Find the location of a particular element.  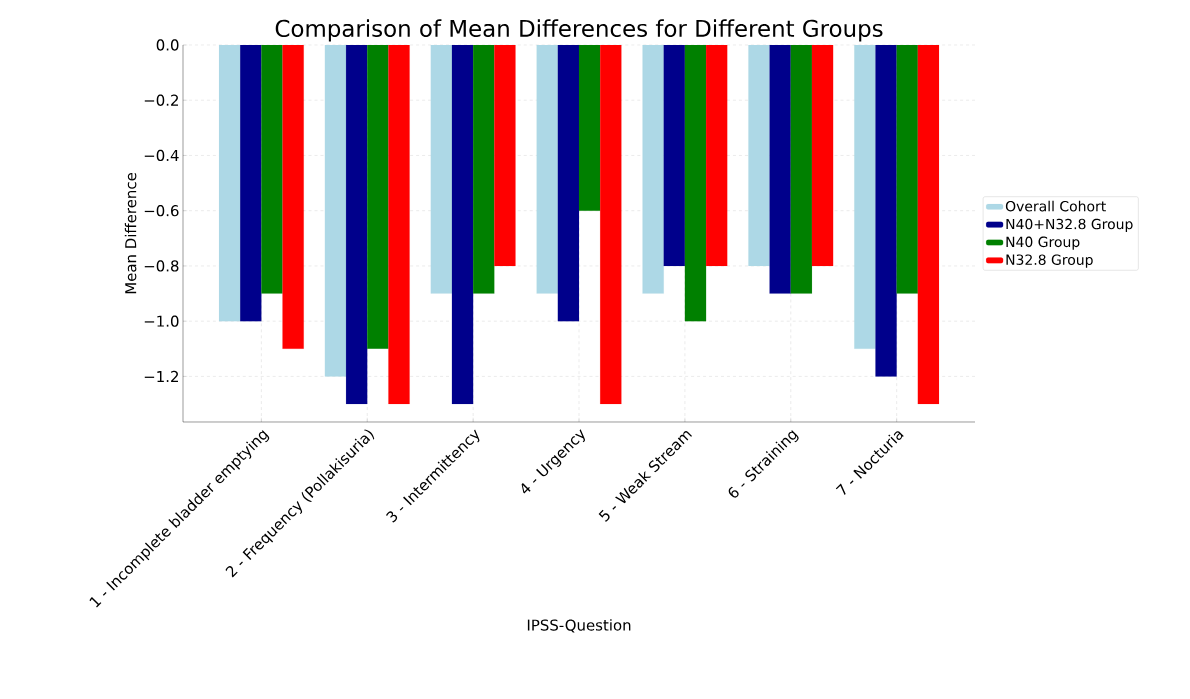

legend-label: N40 Group is located at coordinates (1043, 243).